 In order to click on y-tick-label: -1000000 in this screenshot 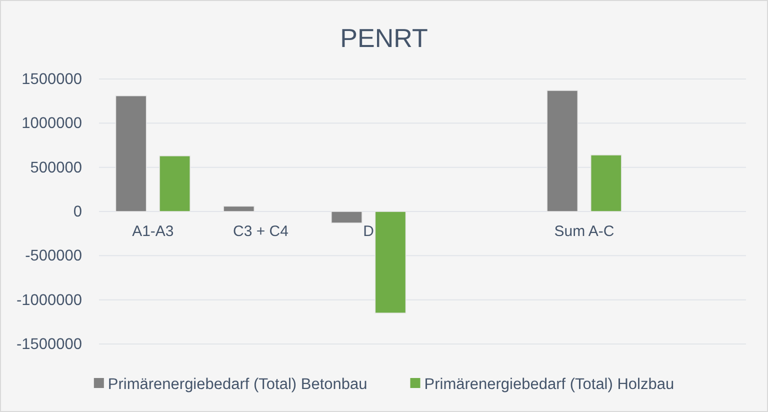, I will do `click(49, 300)`.